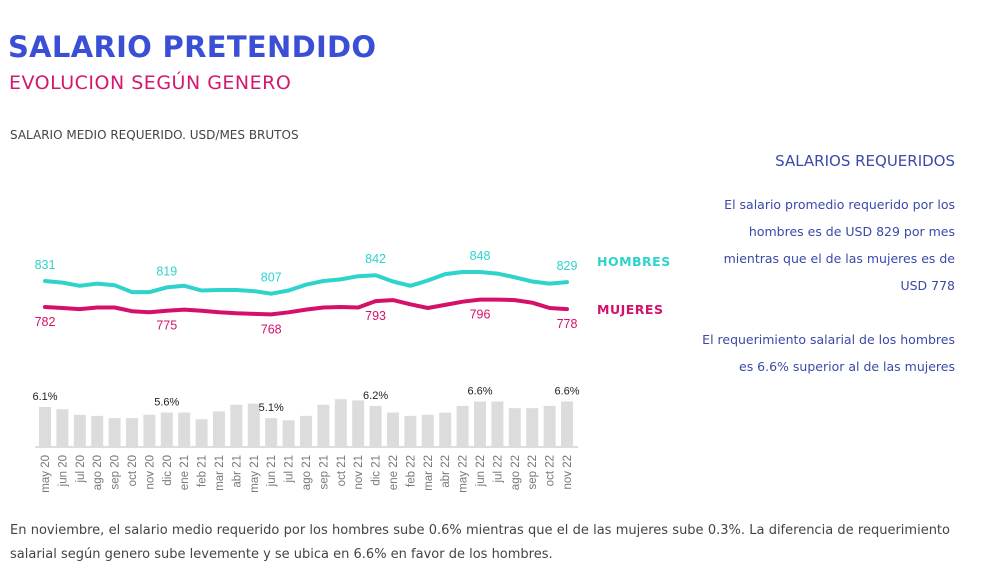  What do you see at coordinates (168, 470) in the screenshot?
I see `month-tick-label: dic 20` at bounding box center [168, 470].